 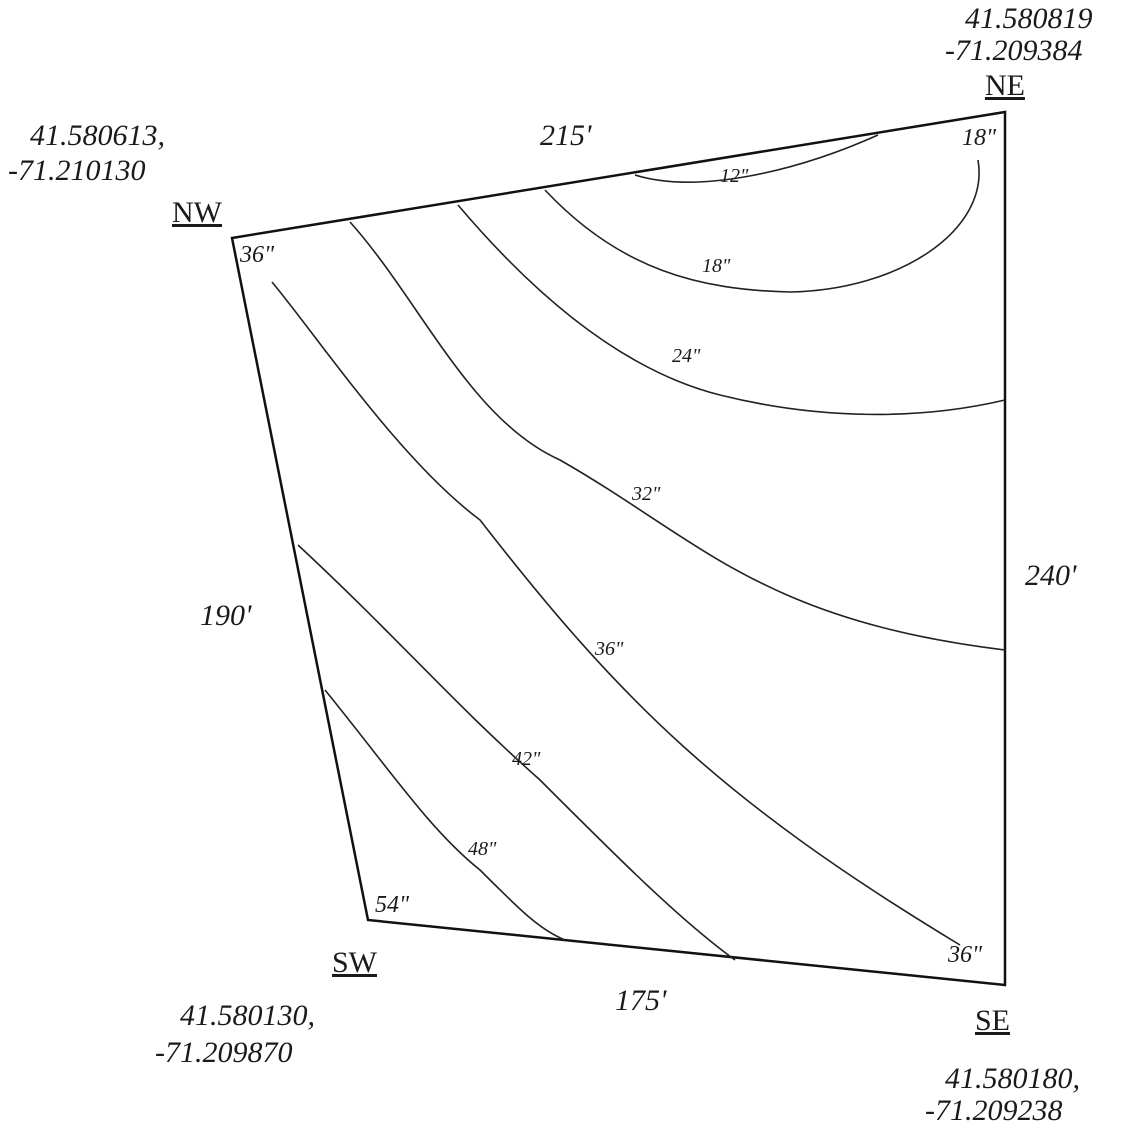 What do you see at coordinates (734, 176) in the screenshot?
I see `contour-label: 12"` at bounding box center [734, 176].